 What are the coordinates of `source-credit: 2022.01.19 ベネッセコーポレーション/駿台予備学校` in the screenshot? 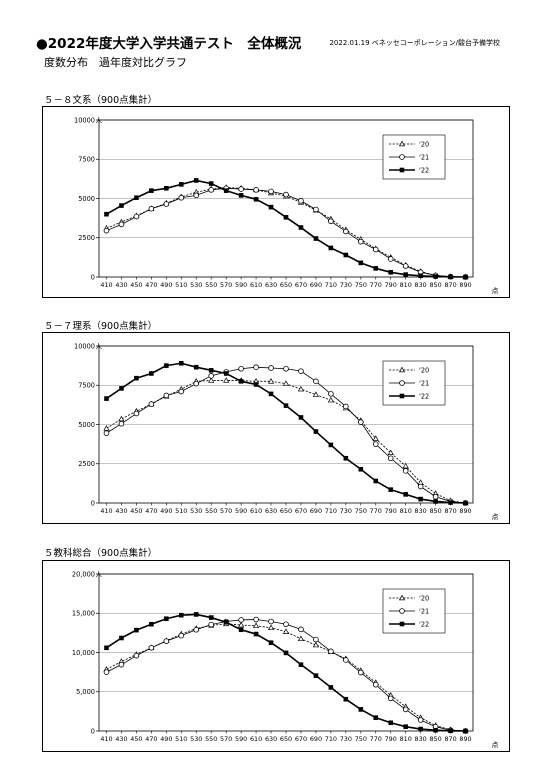 It's located at (414, 43).